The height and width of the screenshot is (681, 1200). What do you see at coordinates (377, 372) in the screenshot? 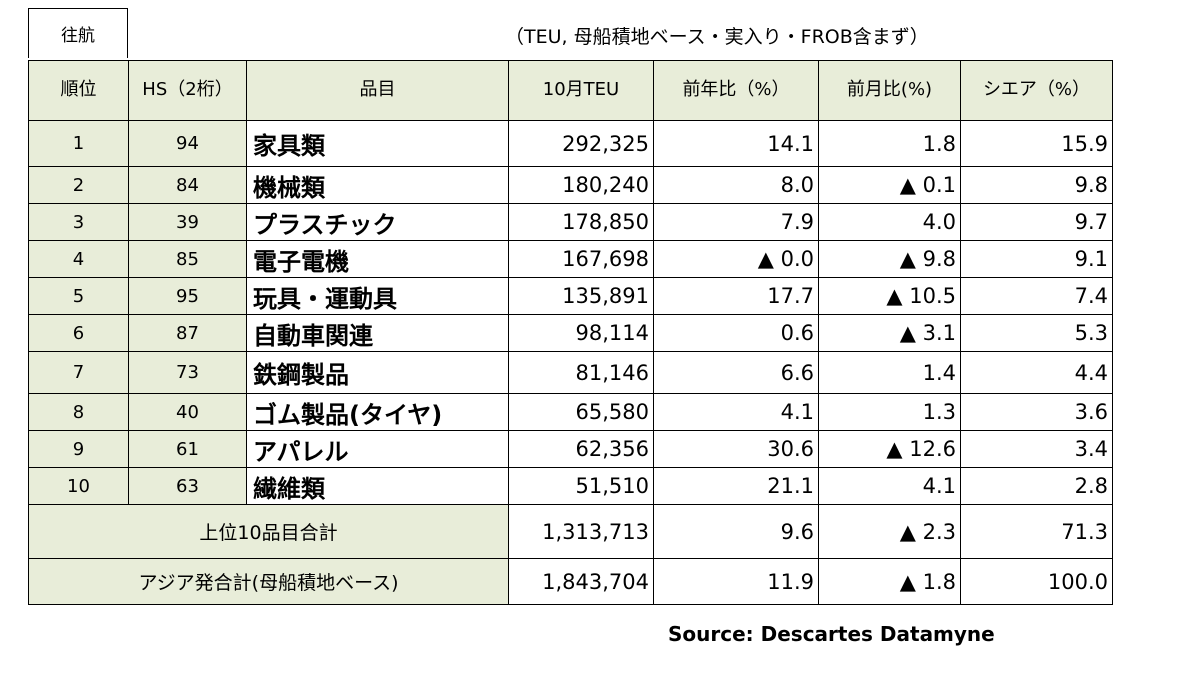
I see `item-name-cell: 鉄鋼製品` at bounding box center [377, 372].